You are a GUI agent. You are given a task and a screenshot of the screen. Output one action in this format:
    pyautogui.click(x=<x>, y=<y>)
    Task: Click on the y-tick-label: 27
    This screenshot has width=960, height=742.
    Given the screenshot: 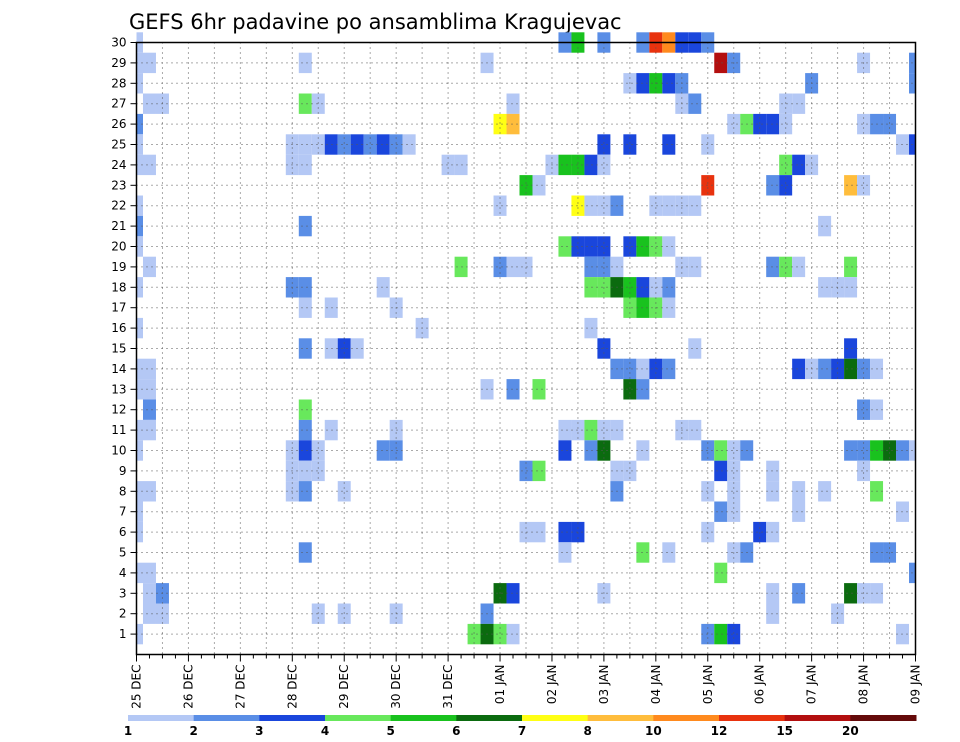 What is the action you would take?
    pyautogui.click(x=118, y=104)
    